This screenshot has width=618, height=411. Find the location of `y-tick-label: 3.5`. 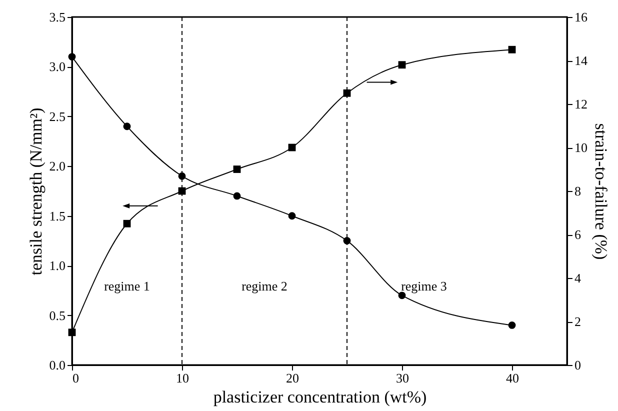

y-tick-label: 3.5 is located at coordinates (57, 17).